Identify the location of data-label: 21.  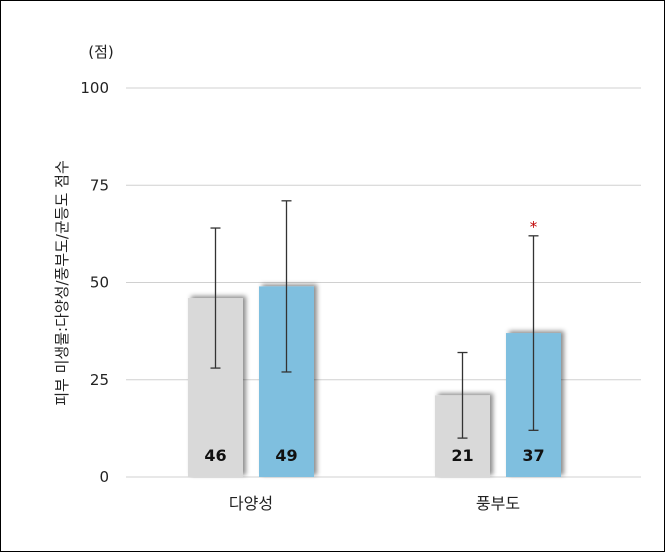
(462, 455).